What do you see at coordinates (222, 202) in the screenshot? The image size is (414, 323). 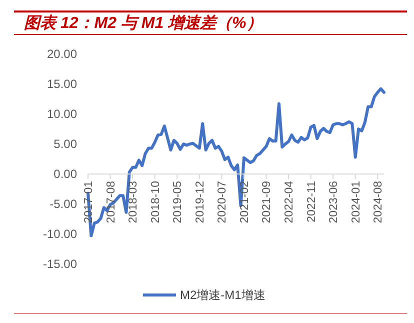 I see `x-tick-label: 2020-07` at bounding box center [222, 202].